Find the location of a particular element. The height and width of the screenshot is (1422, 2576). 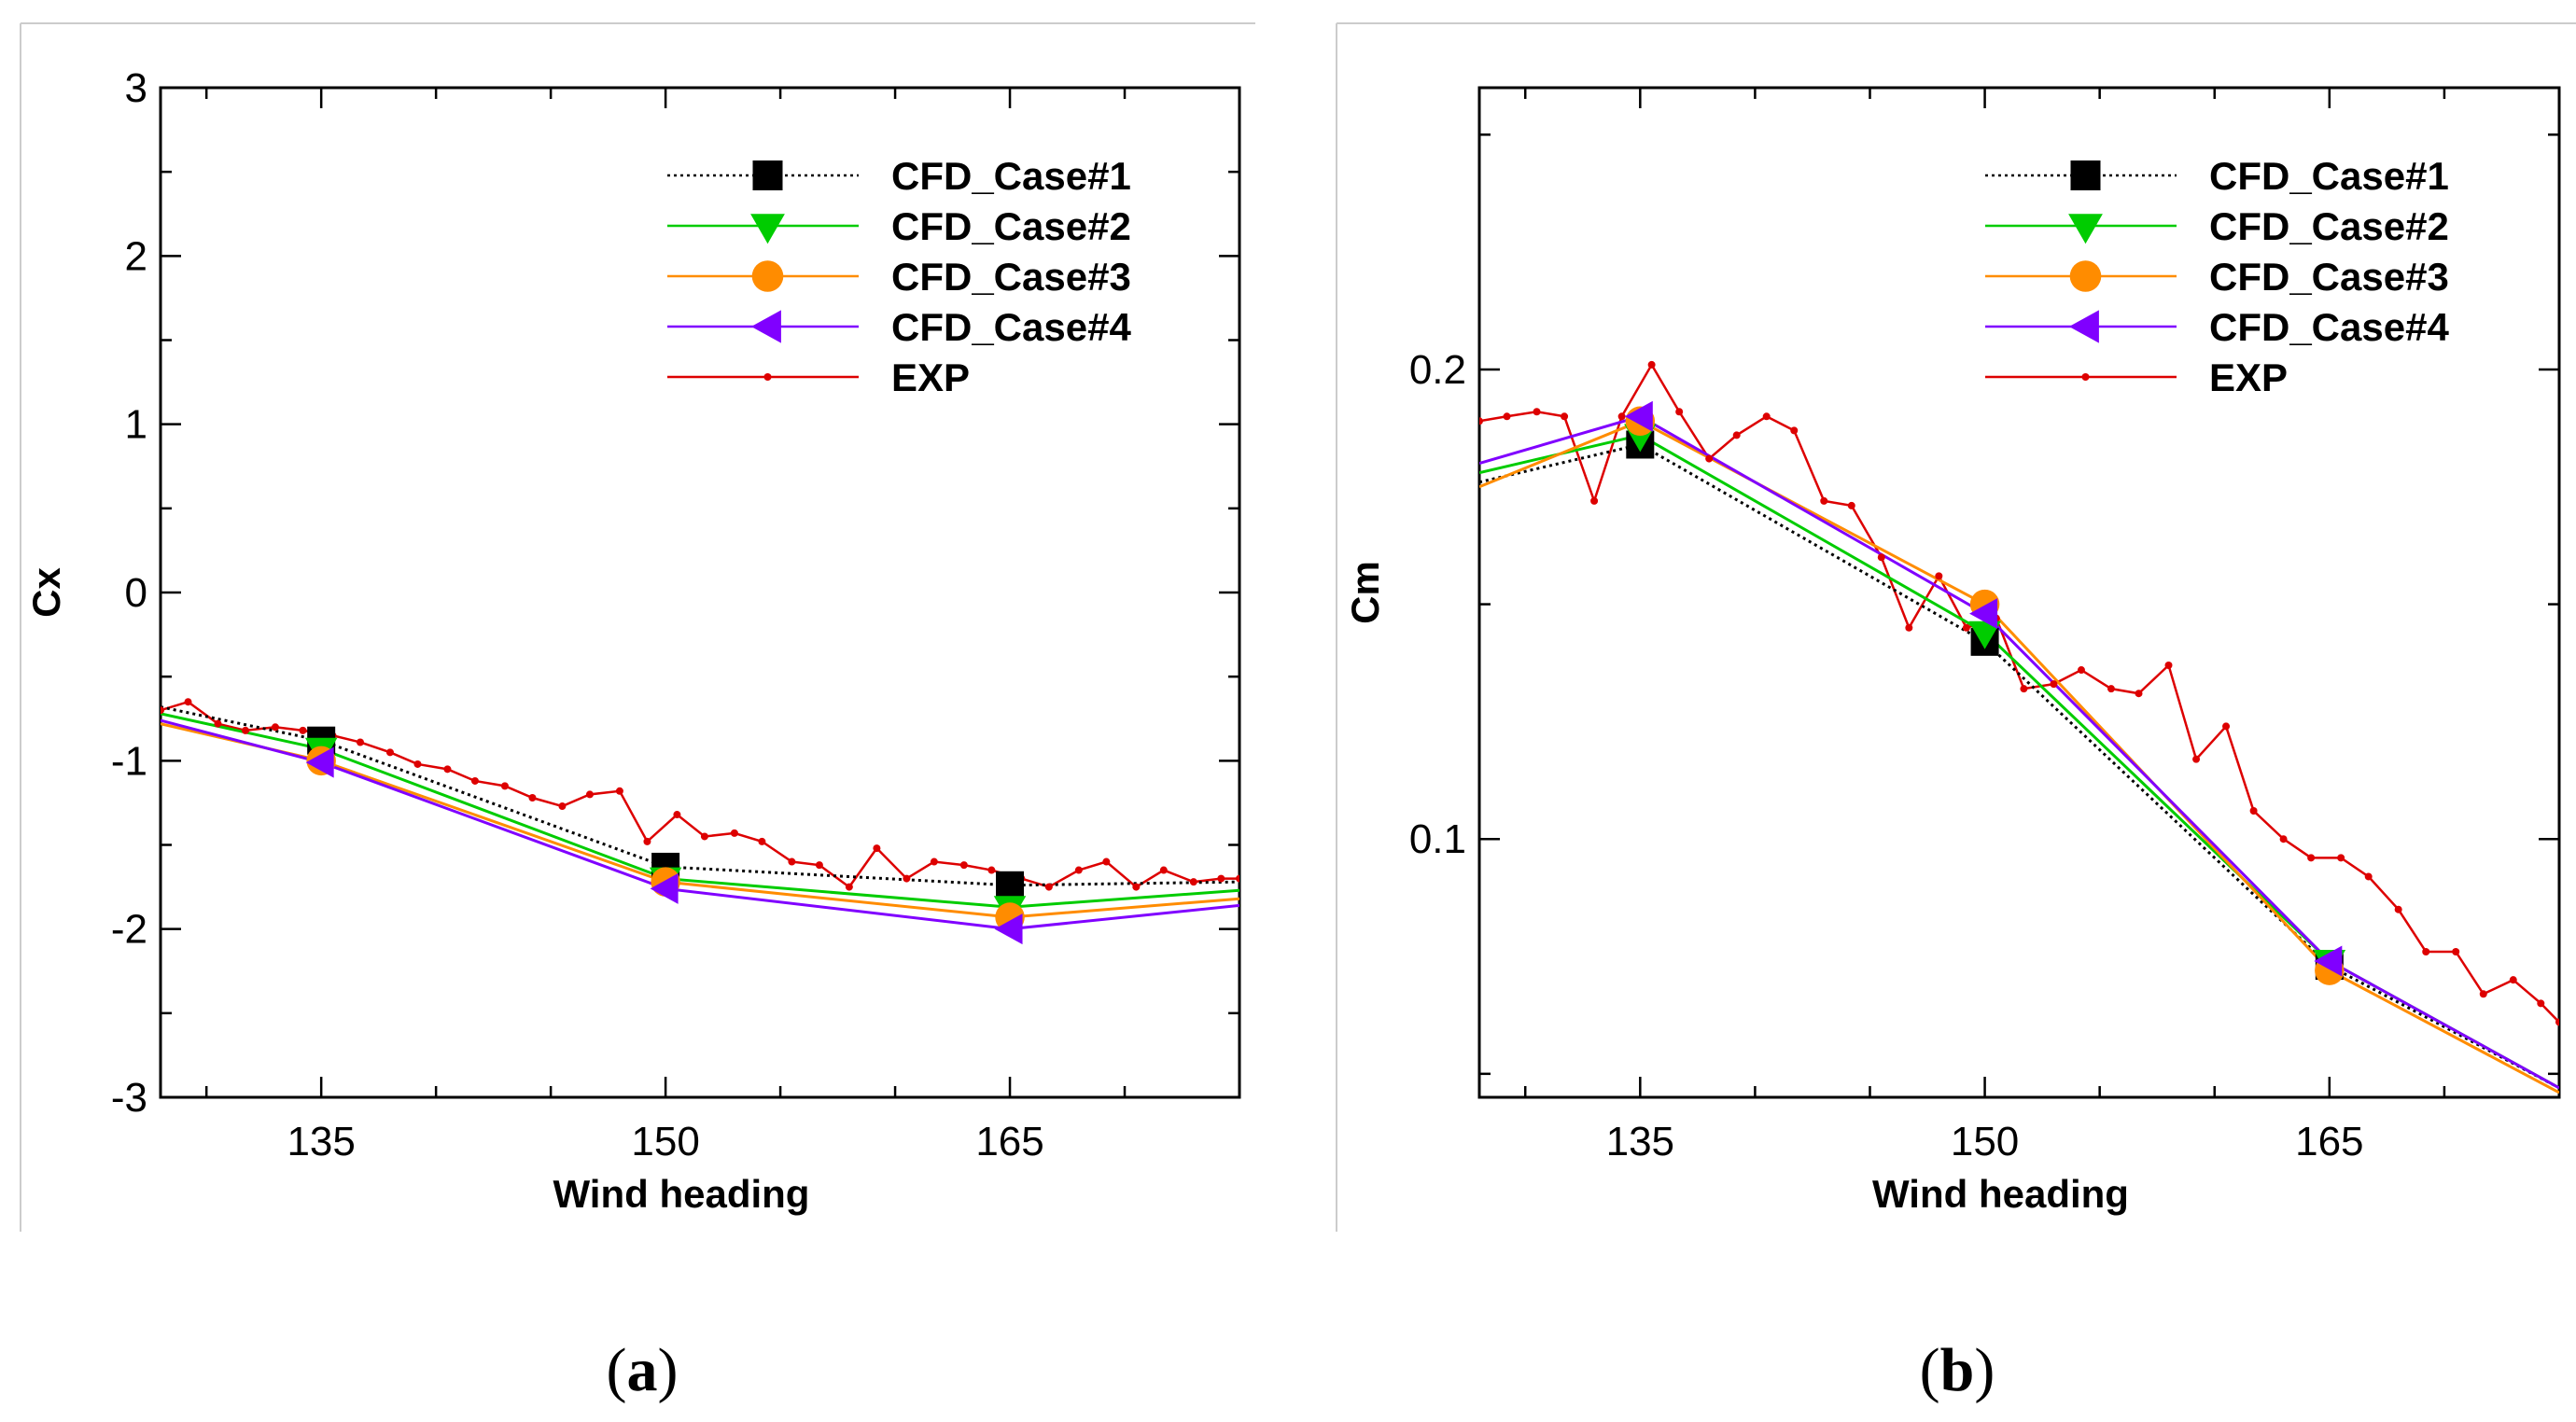

panel-a-ytick-label: 0 is located at coordinates (136, 593).